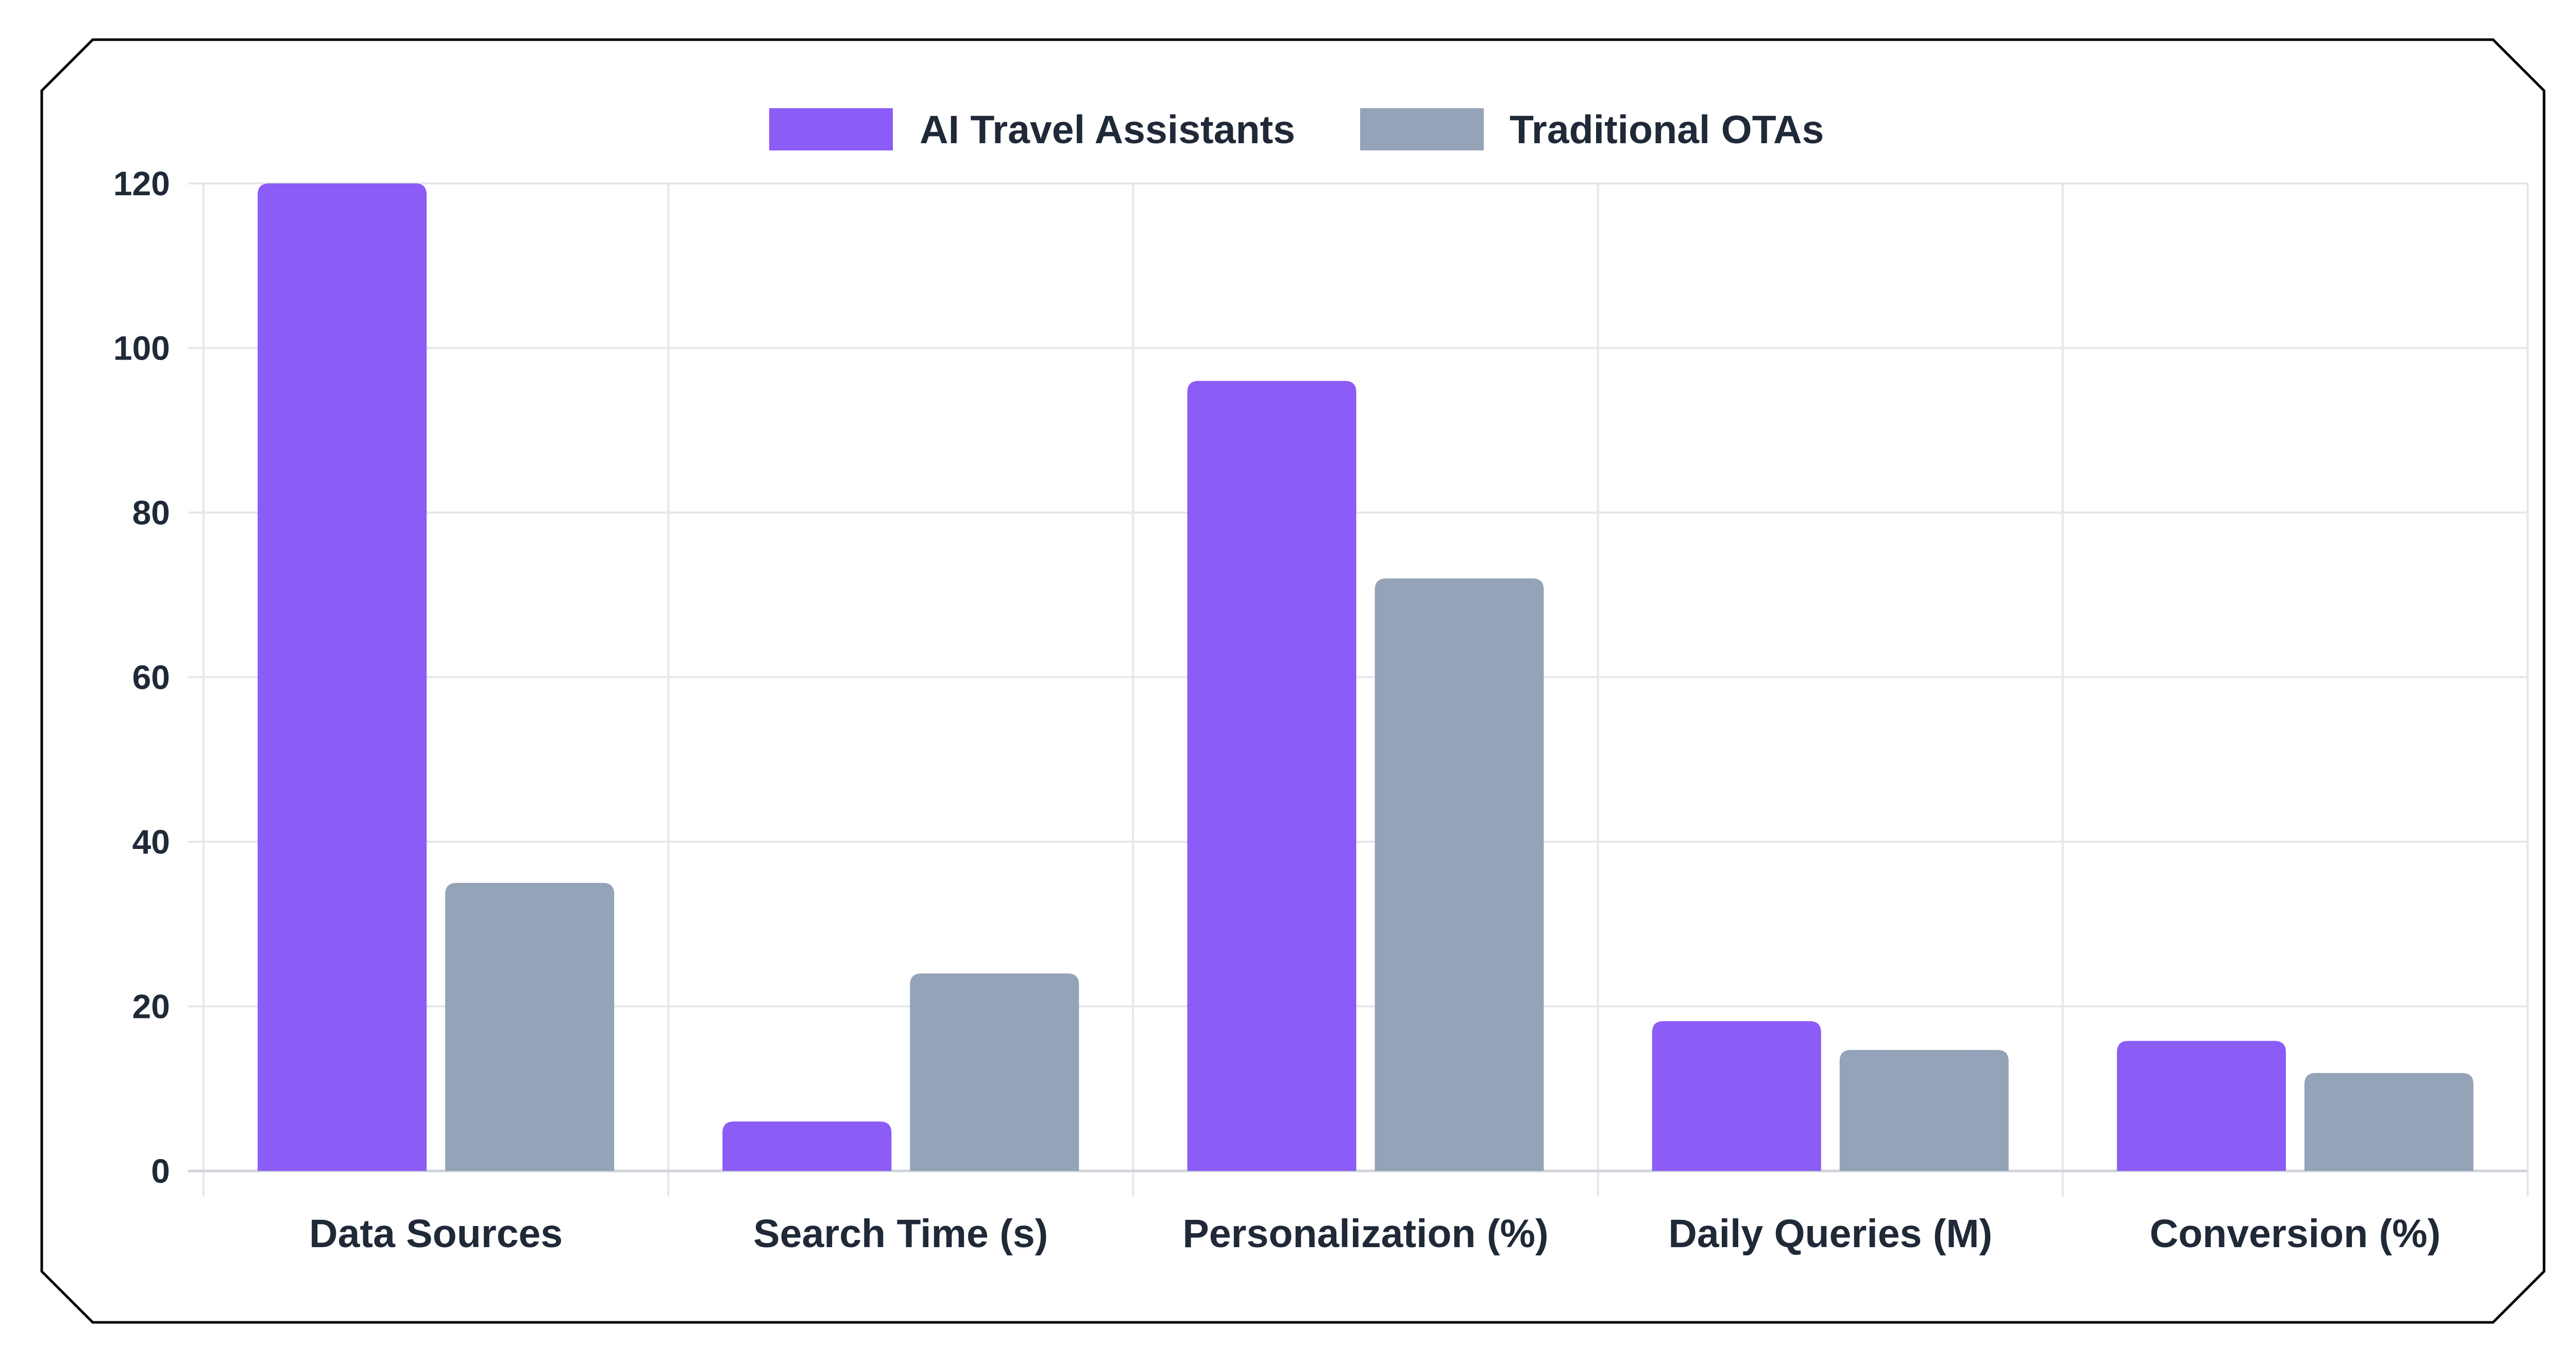 The image size is (2576, 1361). I want to click on legend-label: Traditional OTAs, so click(1667, 130).